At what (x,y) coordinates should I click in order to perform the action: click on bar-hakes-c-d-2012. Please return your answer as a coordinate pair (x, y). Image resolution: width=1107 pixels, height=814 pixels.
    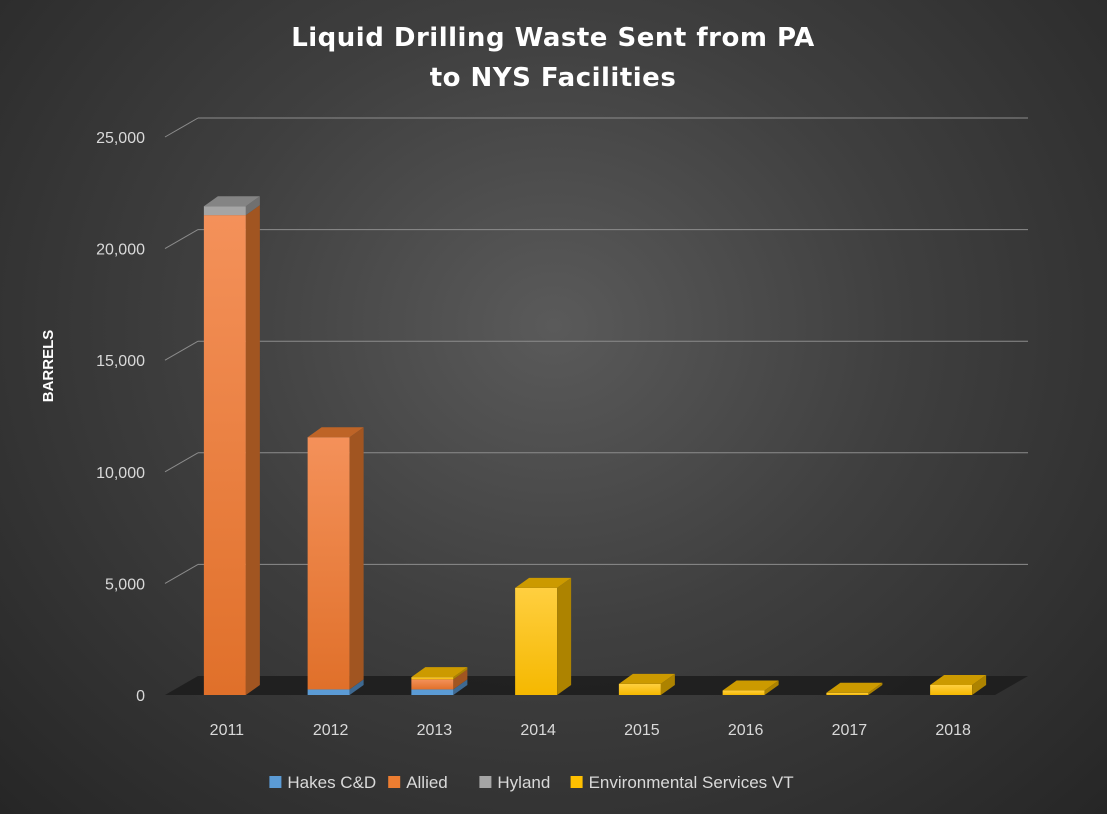
    Looking at the image, I should click on (328, 692).